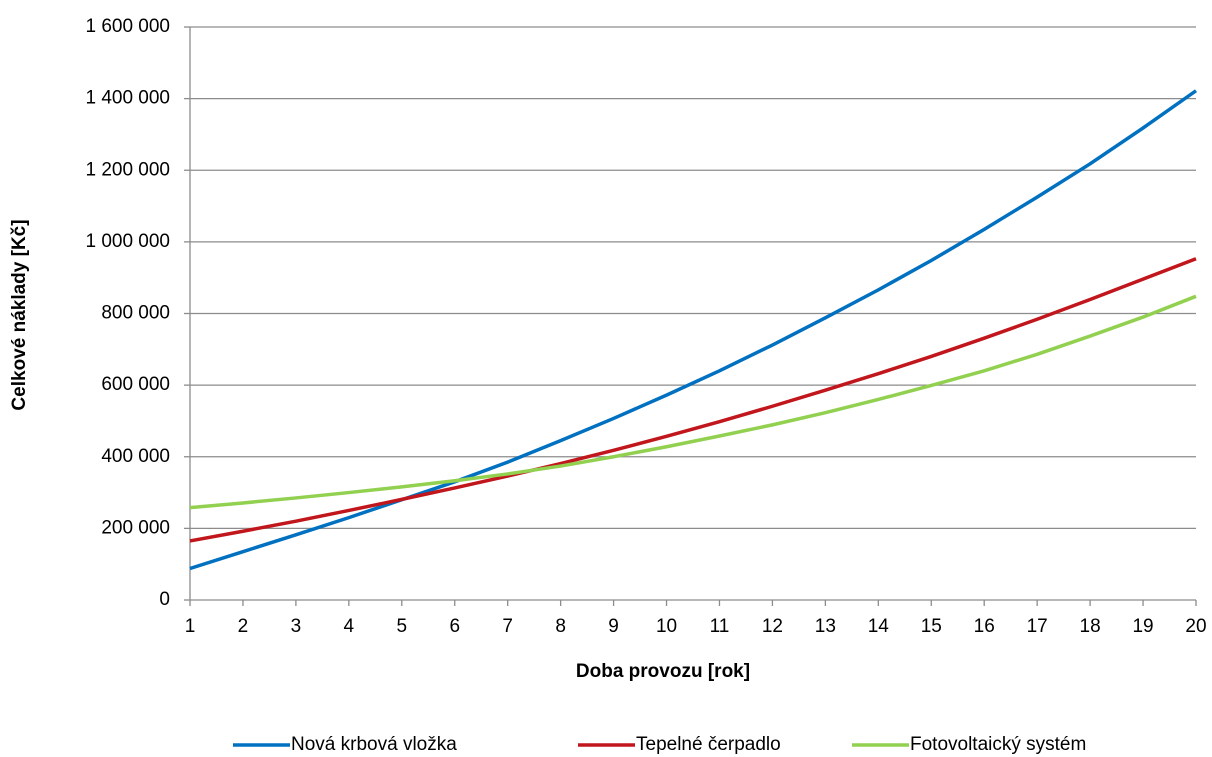 The image size is (1212, 757). Describe the element at coordinates (613, 626) in the screenshot. I see `x-tick-label: 9` at that location.